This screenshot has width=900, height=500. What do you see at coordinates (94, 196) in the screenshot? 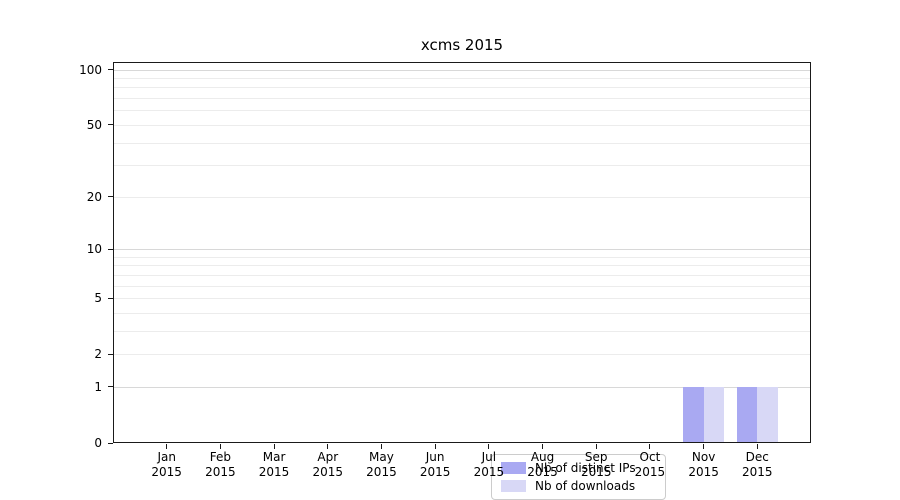
I see `y-tick-label-20: 20` at bounding box center [94, 196].